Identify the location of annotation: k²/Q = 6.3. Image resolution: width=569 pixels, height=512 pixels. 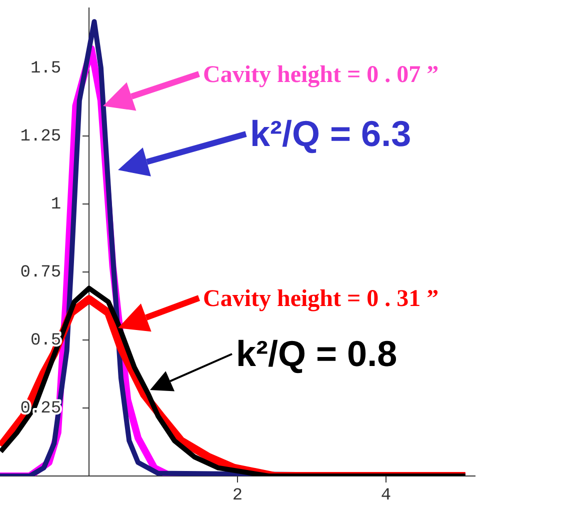
(331, 133).